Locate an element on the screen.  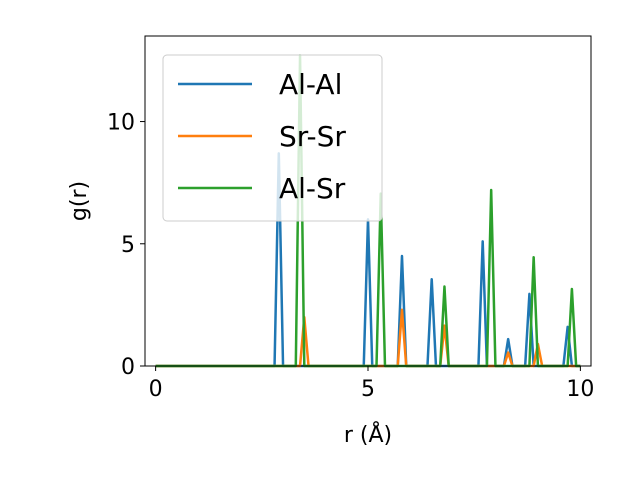
x-tick-label: 0 is located at coordinates (156, 389).